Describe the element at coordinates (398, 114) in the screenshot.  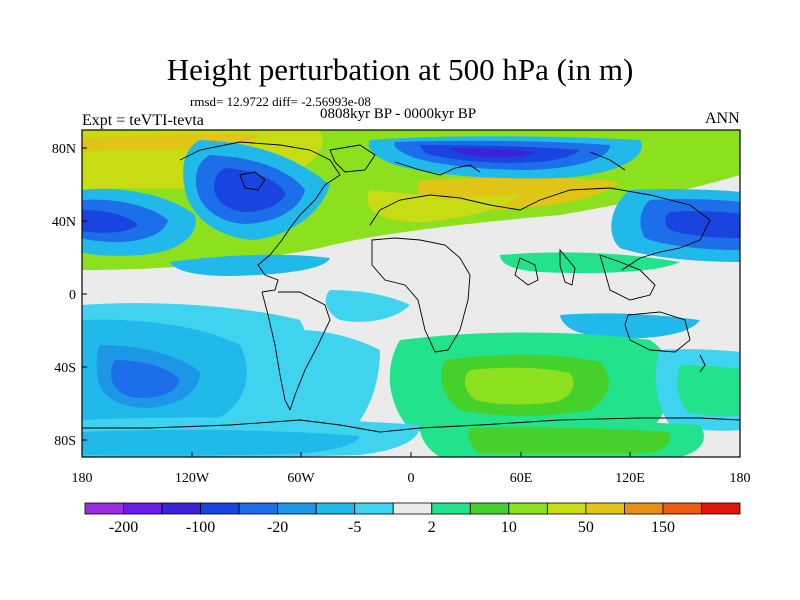
I see `period-label: 0808kyr BP - 0000kyr BP` at that location.